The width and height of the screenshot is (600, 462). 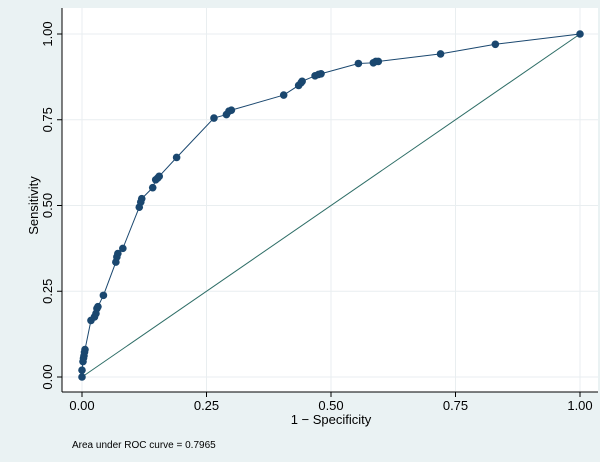 What do you see at coordinates (579, 405) in the screenshot?
I see `x-tick-label: 1.00` at bounding box center [579, 405].